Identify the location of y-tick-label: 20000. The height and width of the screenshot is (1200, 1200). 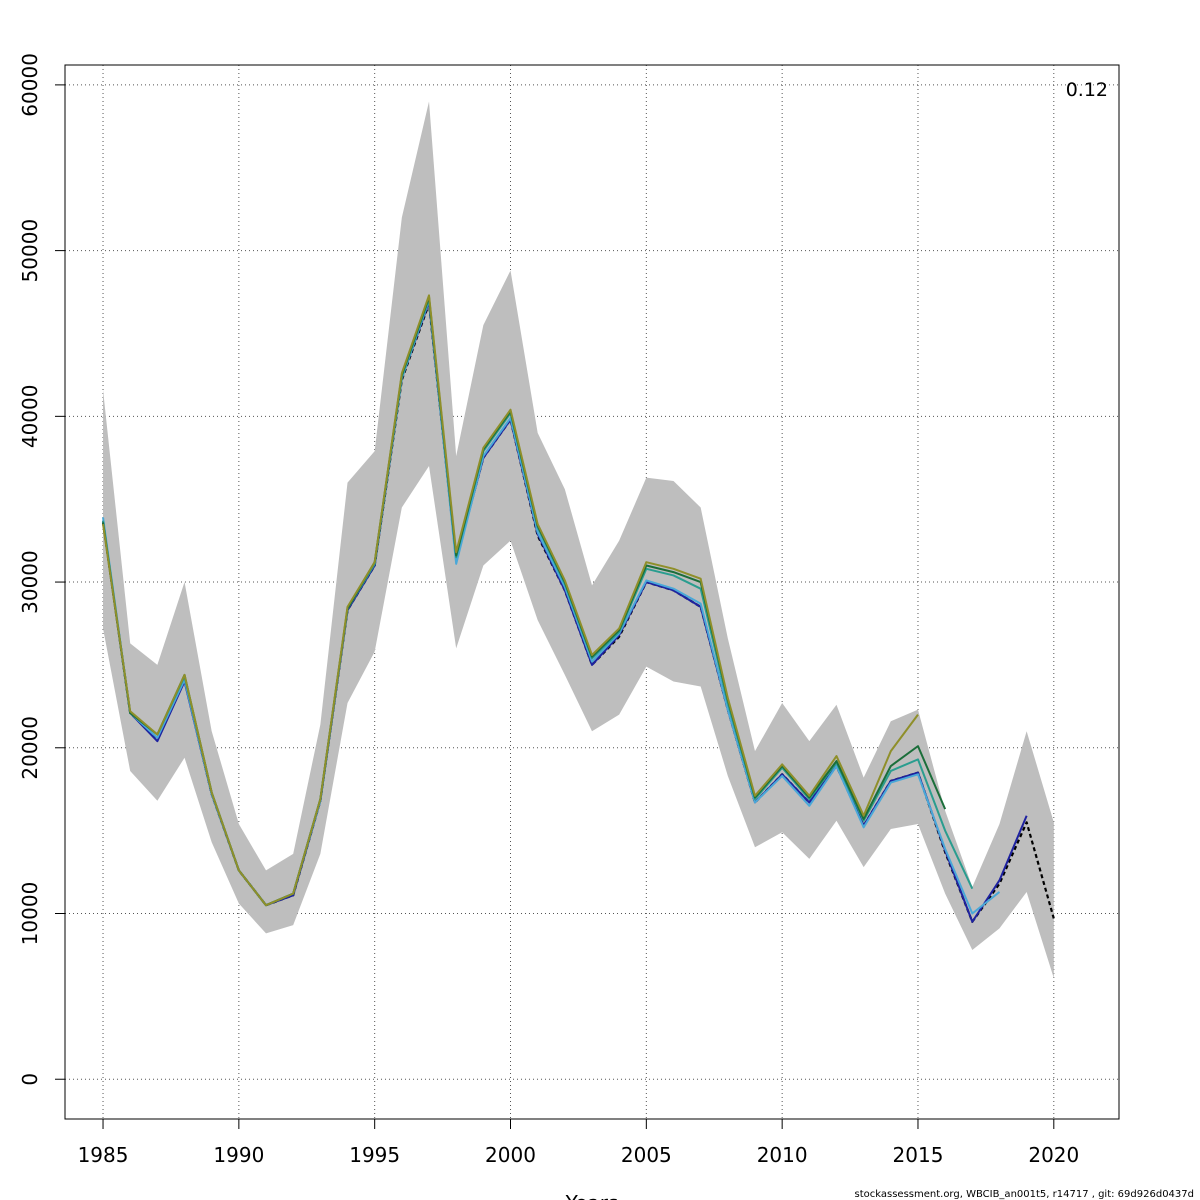
(30, 748).